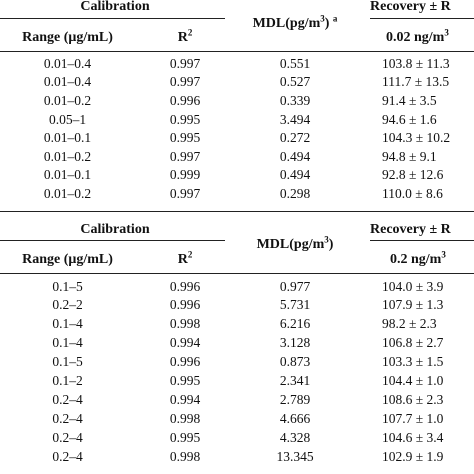 This screenshot has height=474, width=474. Describe the element at coordinates (237, 82) in the screenshot. I see `table-row: 0.01–0.4 0.997 0.527 111.7 ± 13.5` at that location.